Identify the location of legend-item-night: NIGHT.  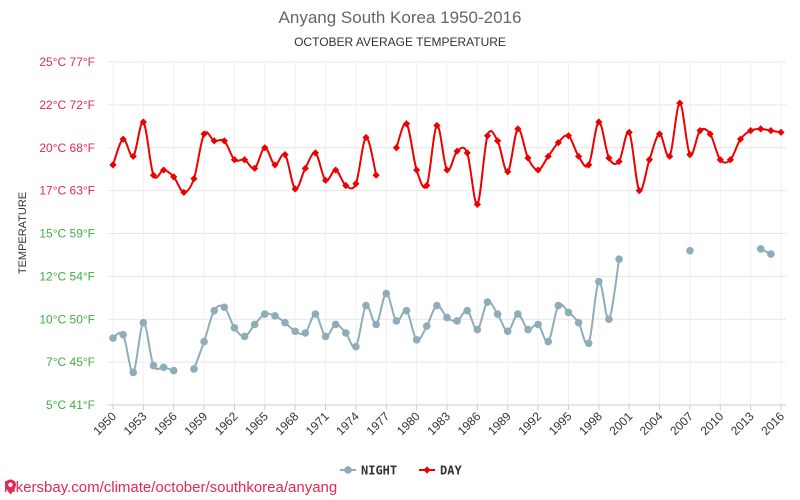
(368, 471).